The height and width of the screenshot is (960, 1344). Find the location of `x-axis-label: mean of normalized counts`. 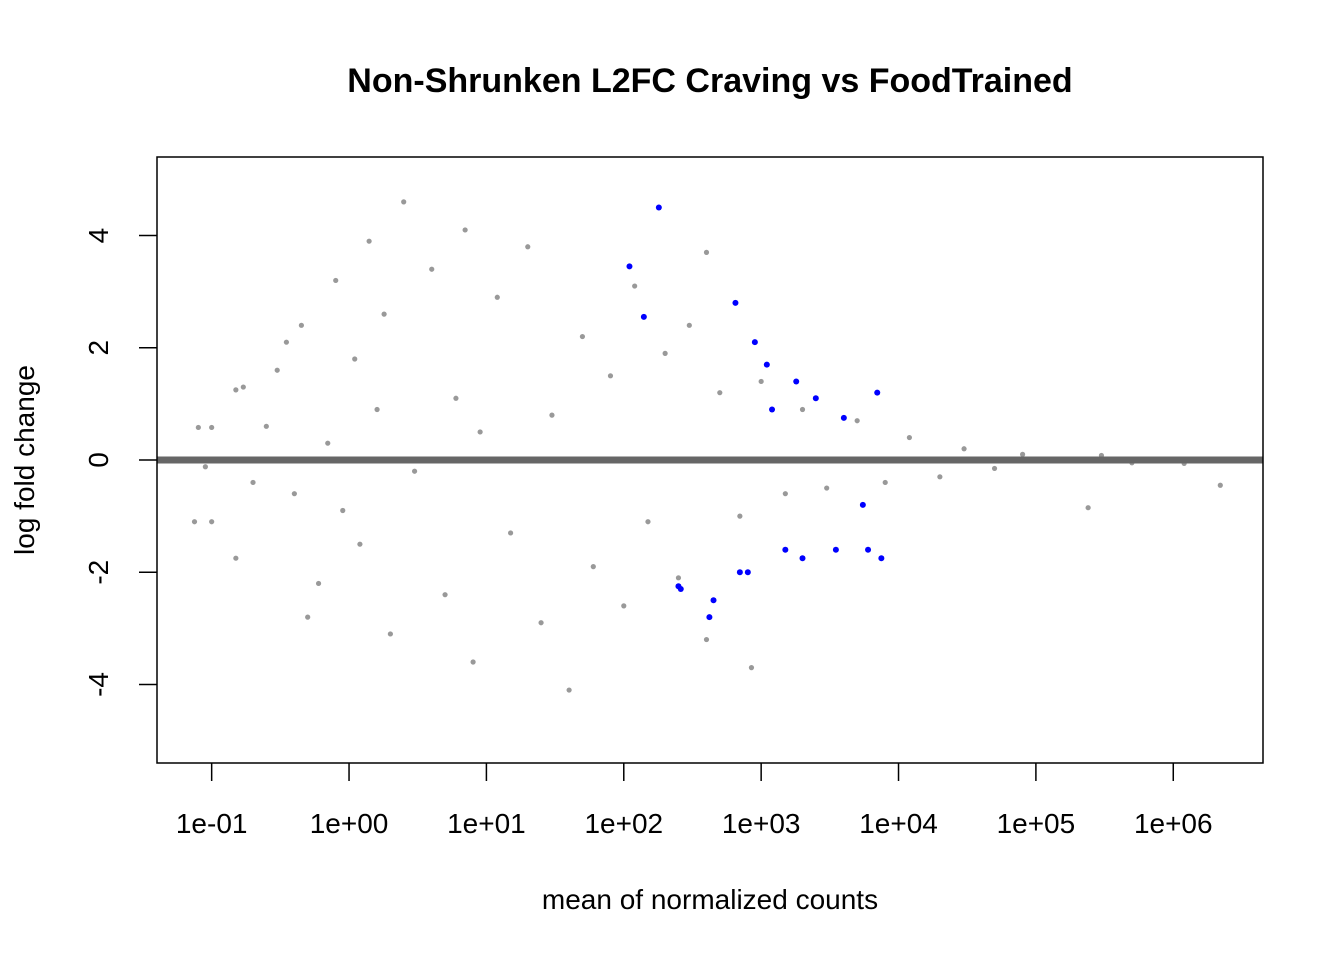

x-axis-label: mean of normalized counts is located at coordinates (710, 899).